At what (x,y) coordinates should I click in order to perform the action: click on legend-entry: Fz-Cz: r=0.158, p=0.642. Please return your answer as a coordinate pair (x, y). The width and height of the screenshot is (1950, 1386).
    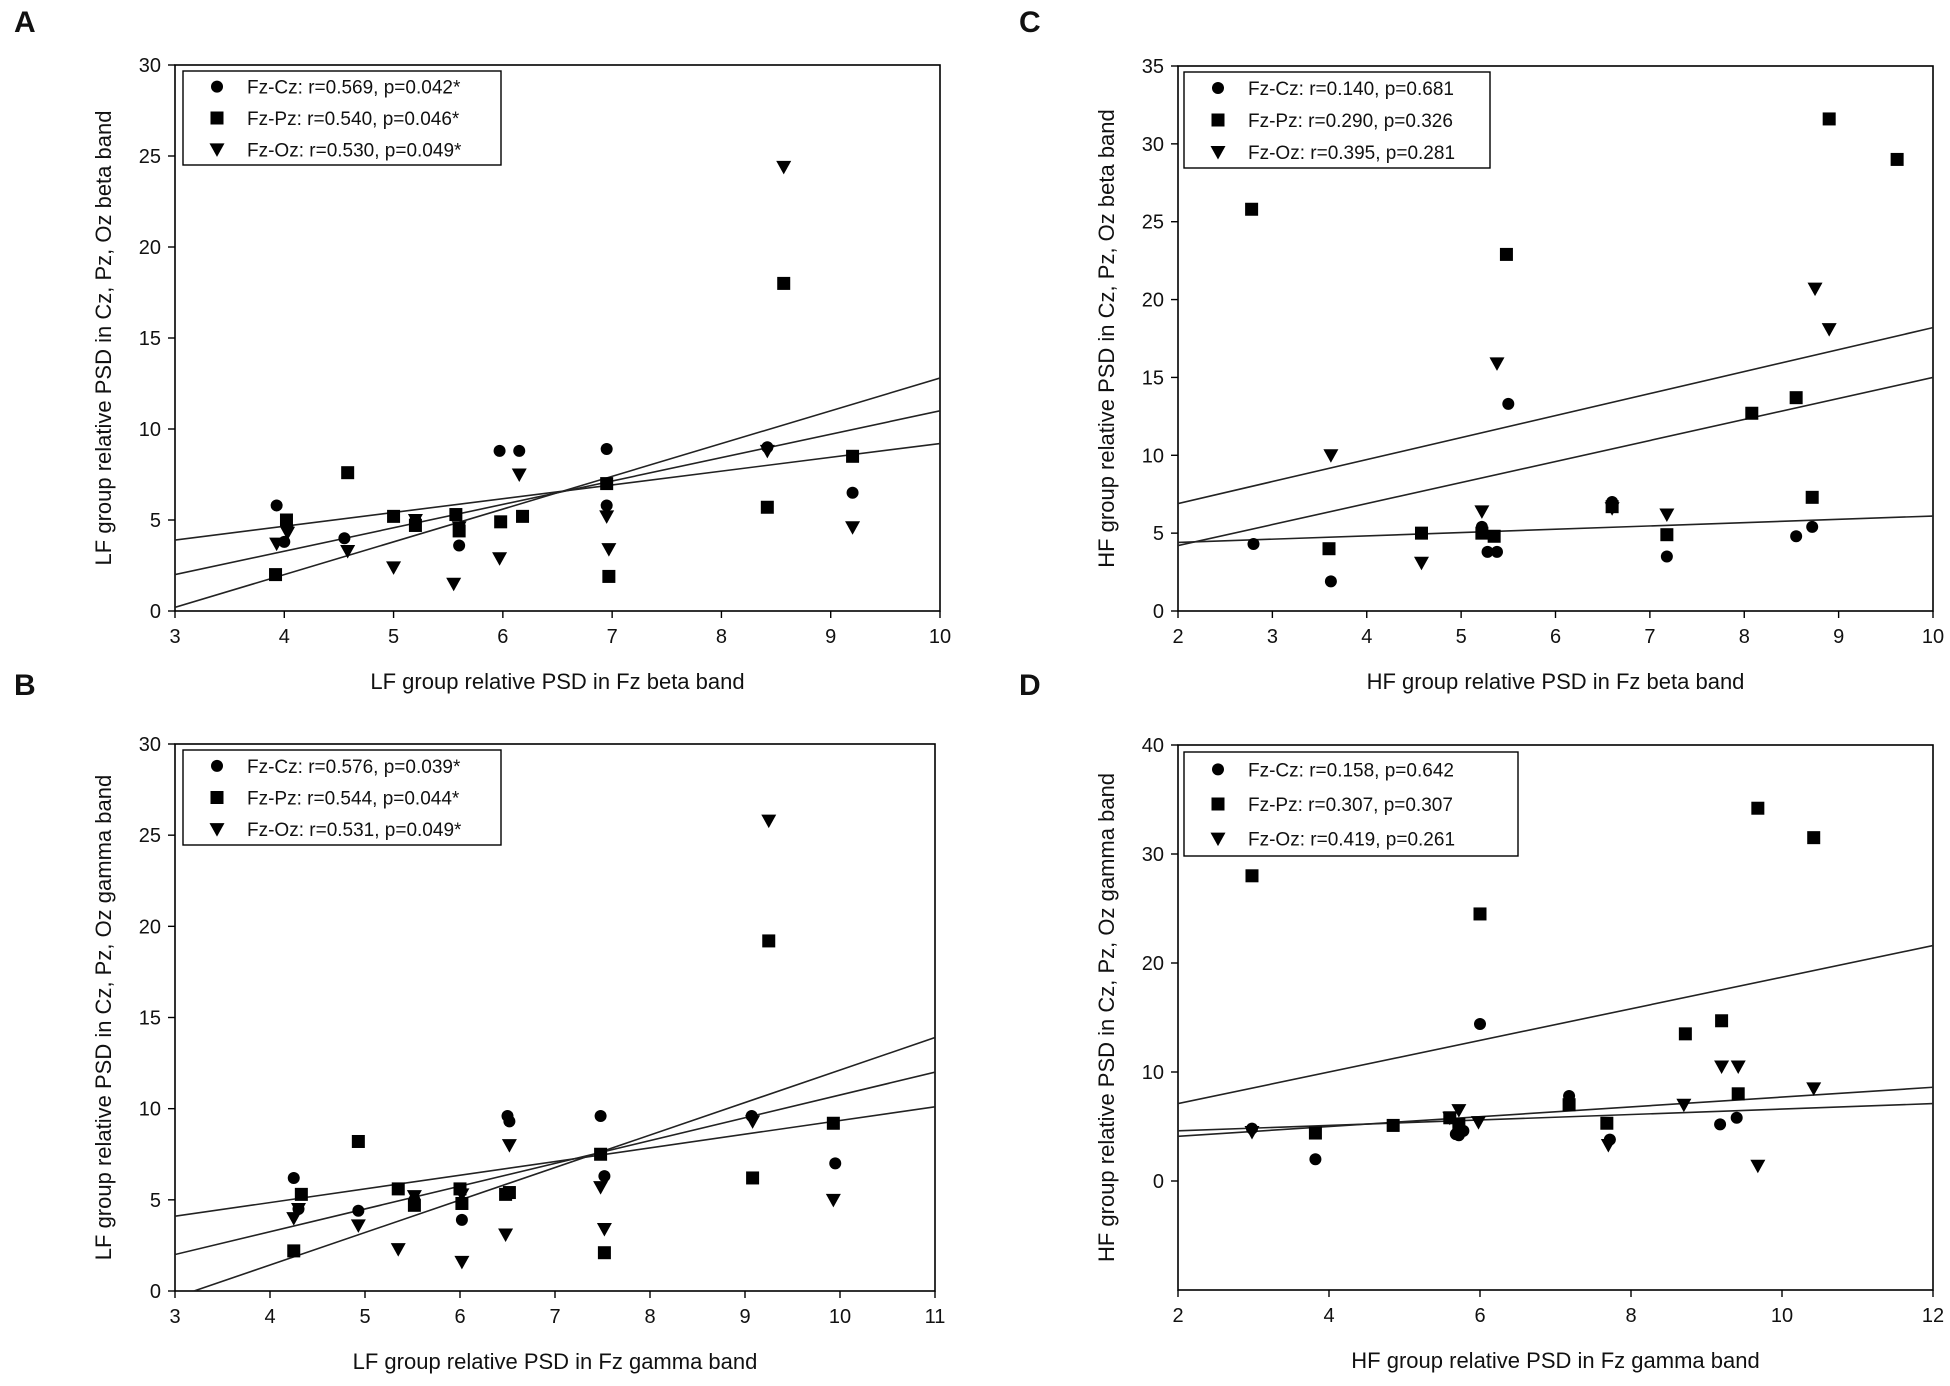
    Looking at the image, I should click on (1351, 770).